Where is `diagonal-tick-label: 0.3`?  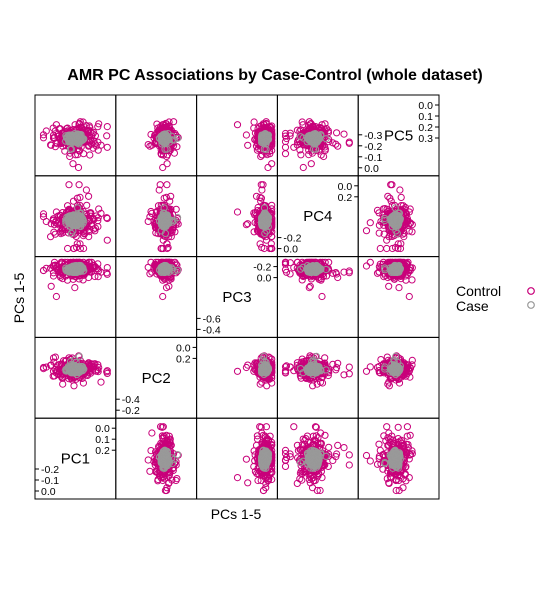 diagonal-tick-label: 0.3 is located at coordinates (425, 139).